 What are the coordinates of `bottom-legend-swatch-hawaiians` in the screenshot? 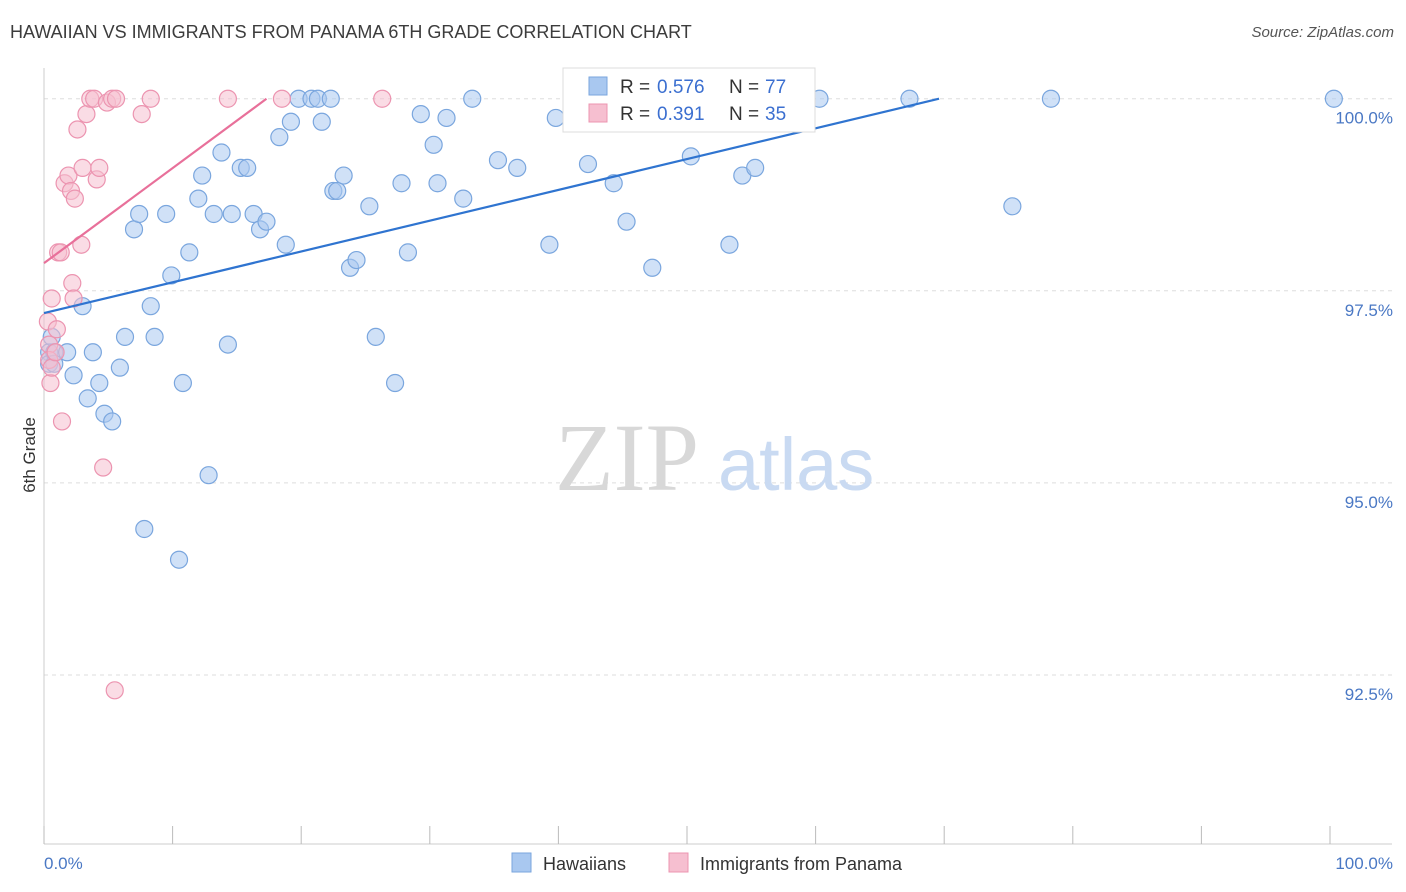 It's located at (521, 862).